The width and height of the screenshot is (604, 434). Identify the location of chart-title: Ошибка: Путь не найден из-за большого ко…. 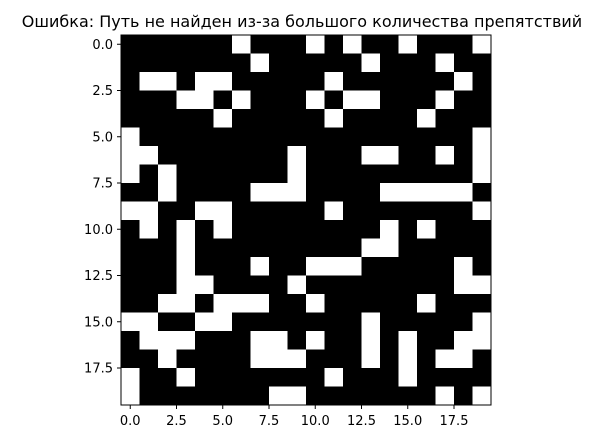
(302, 21).